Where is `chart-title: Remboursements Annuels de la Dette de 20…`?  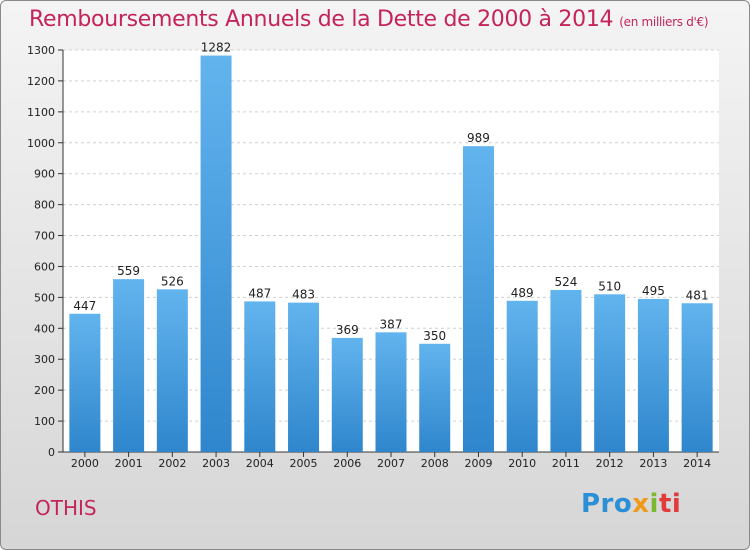 chart-title: Remboursements Annuels de la Dette de 20… is located at coordinates (369, 19).